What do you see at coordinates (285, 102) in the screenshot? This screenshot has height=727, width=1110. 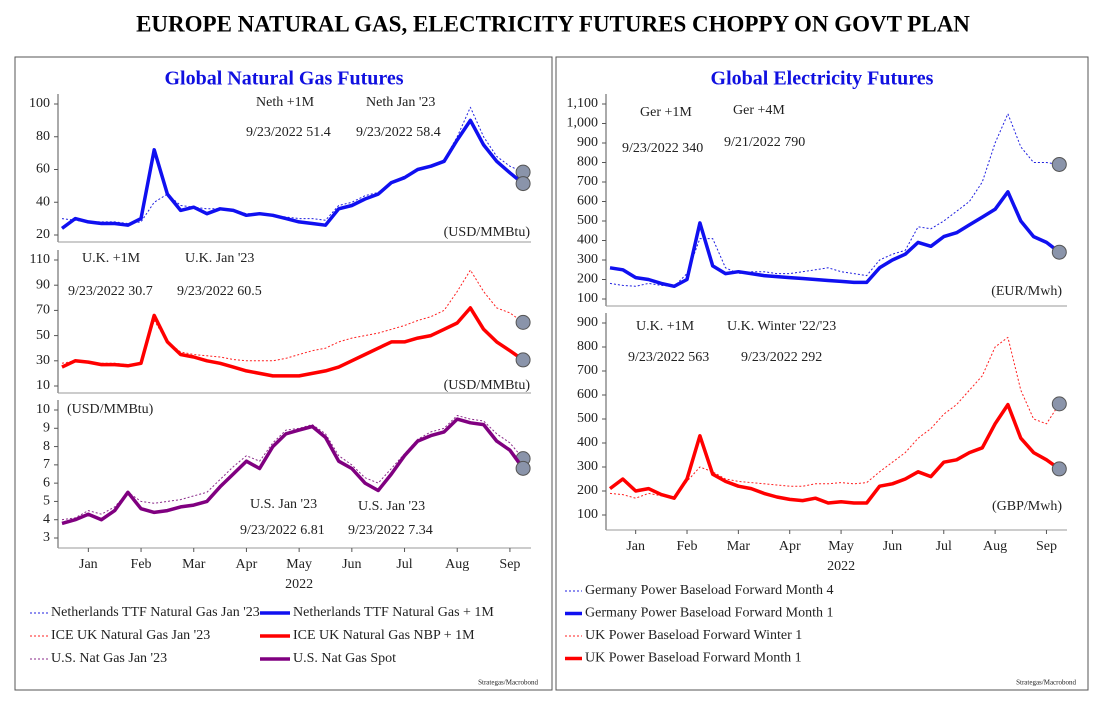 I see `annotation: Neth +1M` at bounding box center [285, 102].